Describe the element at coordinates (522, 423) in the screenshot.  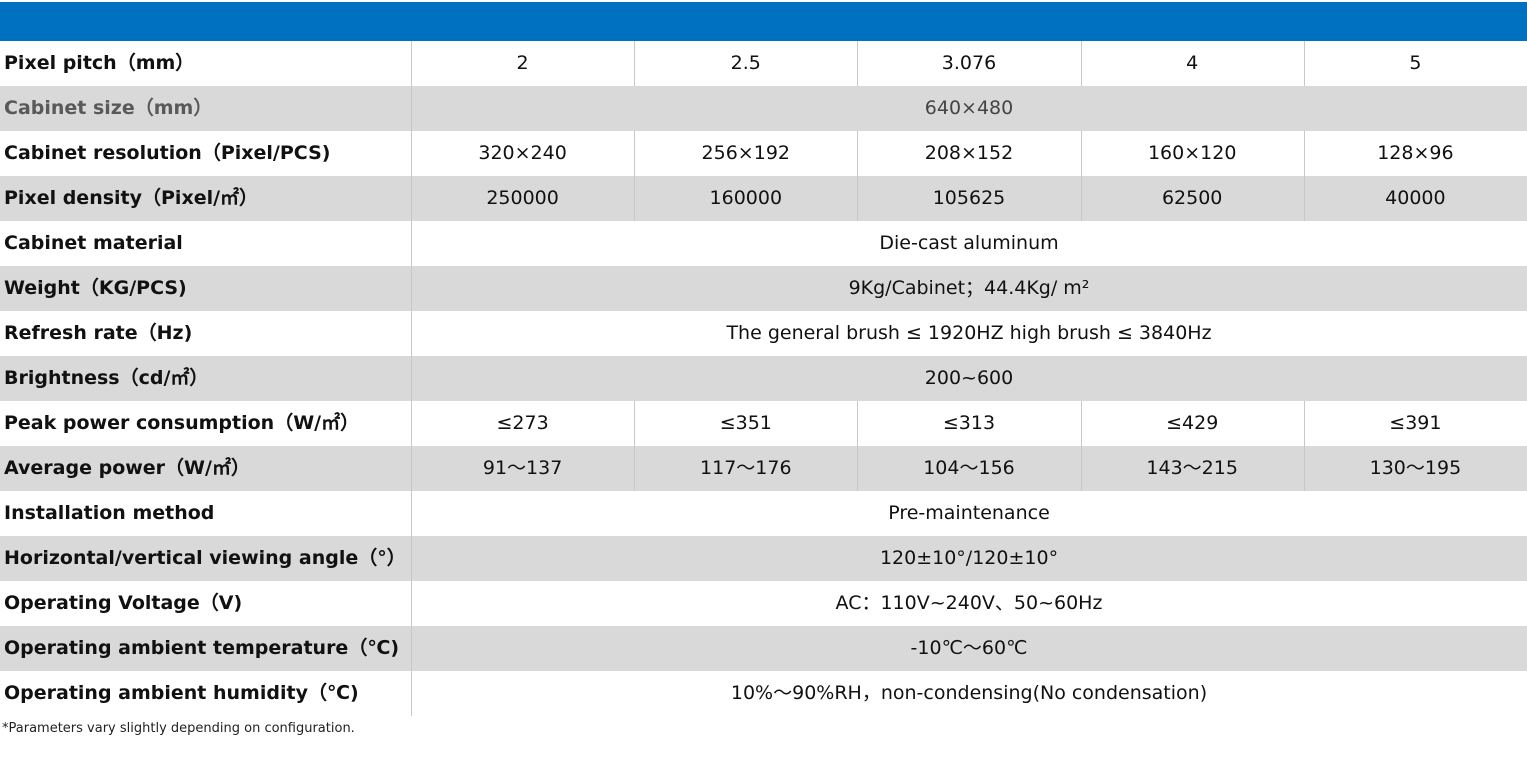
I see `value-cell: ≤273` at that location.